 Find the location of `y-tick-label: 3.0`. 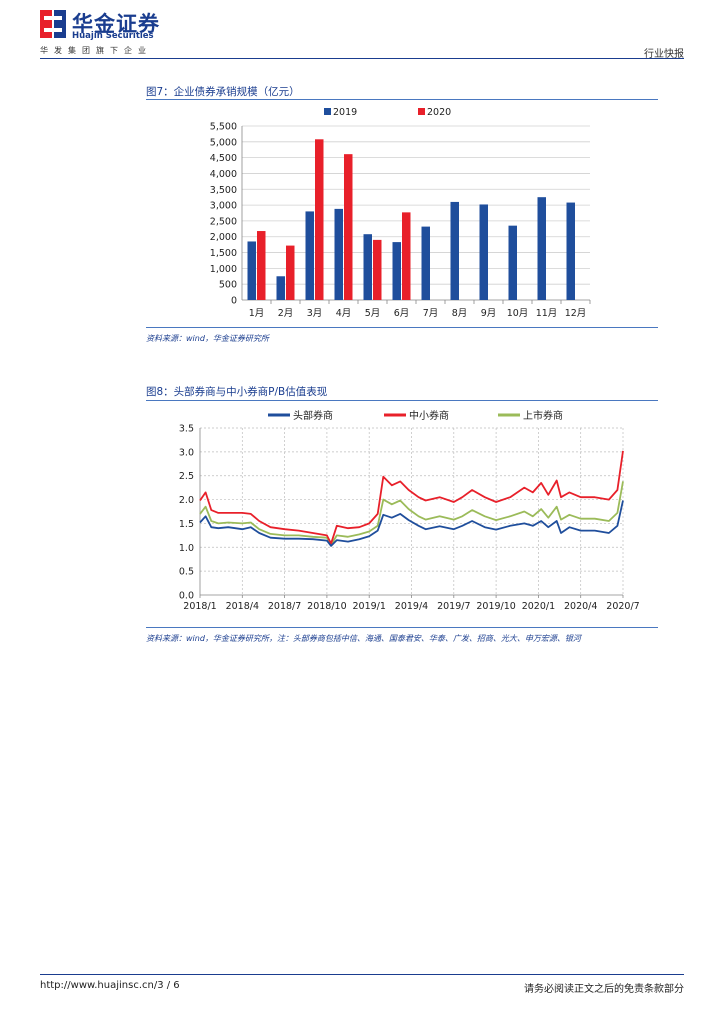

y-tick-label: 3.0 is located at coordinates (186, 452).